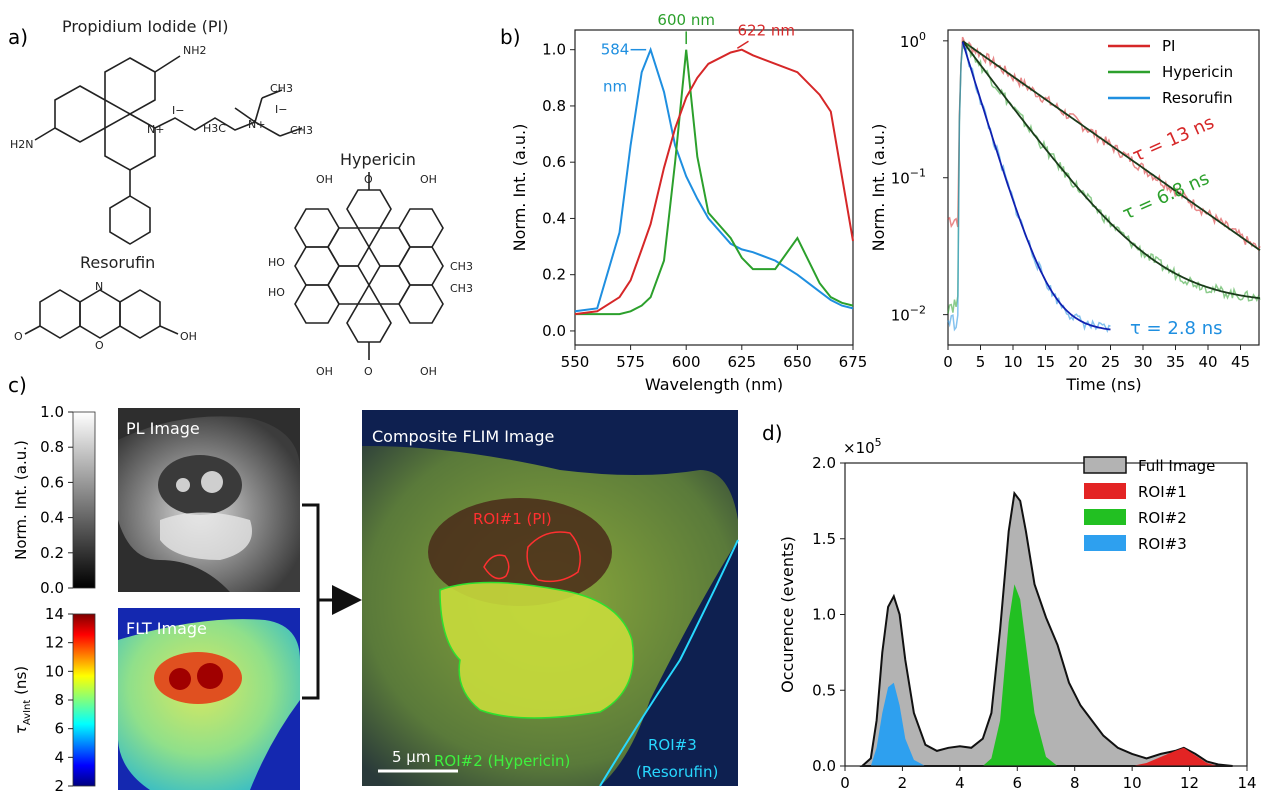 Image resolution: width=1261 pixels, height=791 pixels. What do you see at coordinates (168, 150) in the screenshot?
I see `pi-structure` at bounding box center [168, 150].